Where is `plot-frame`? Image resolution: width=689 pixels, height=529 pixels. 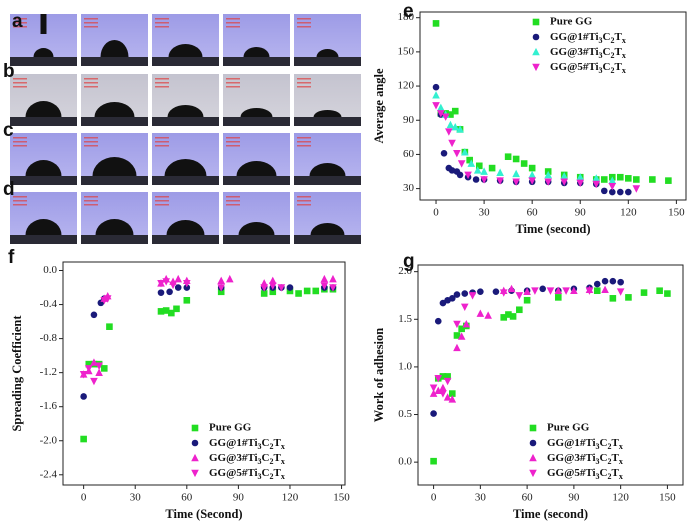
plot-frame is located at coordinates (553, 106).